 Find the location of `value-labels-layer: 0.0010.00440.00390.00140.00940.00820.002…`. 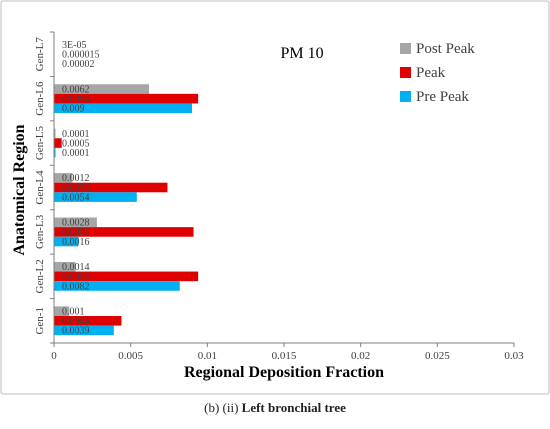

value-labels-layer: 0.0010.00440.00390.00140.00940.00820.002… is located at coordinates (81, 188).